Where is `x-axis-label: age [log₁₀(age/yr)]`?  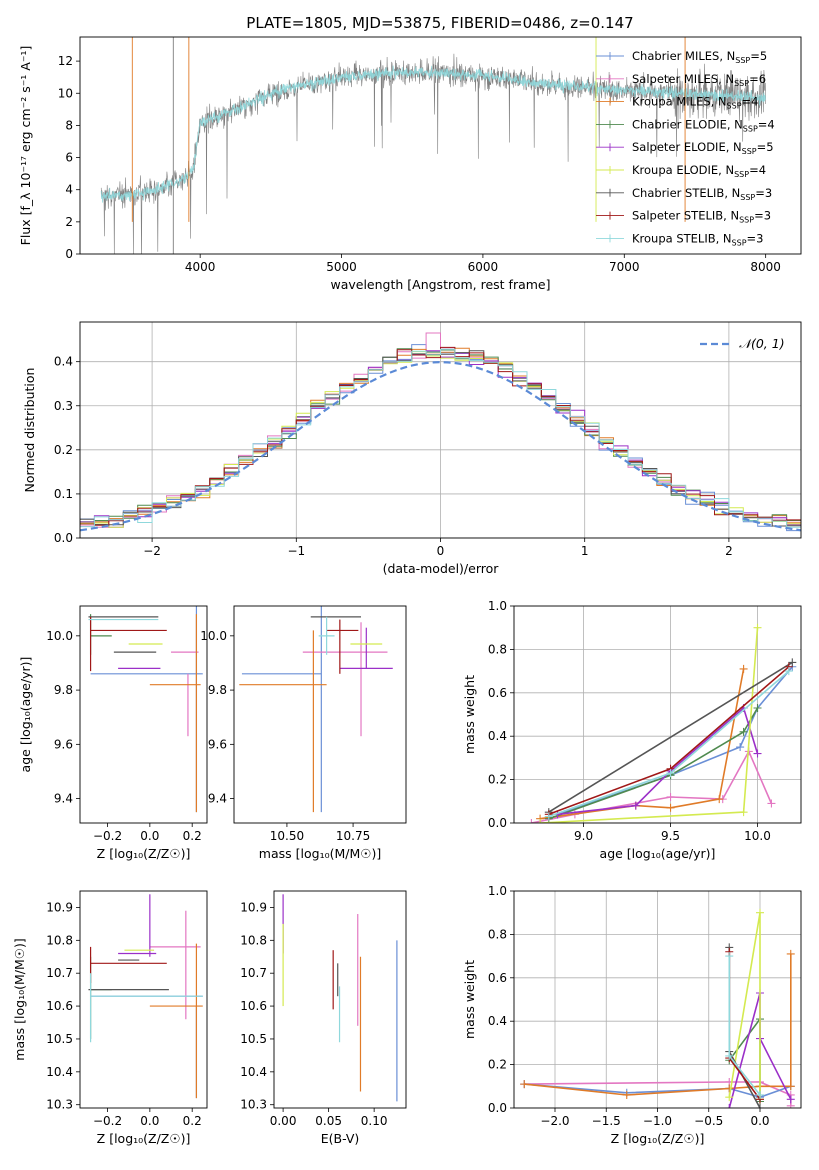 x-axis-label: age [log₁₀(age/yr)] is located at coordinates (658, 853).